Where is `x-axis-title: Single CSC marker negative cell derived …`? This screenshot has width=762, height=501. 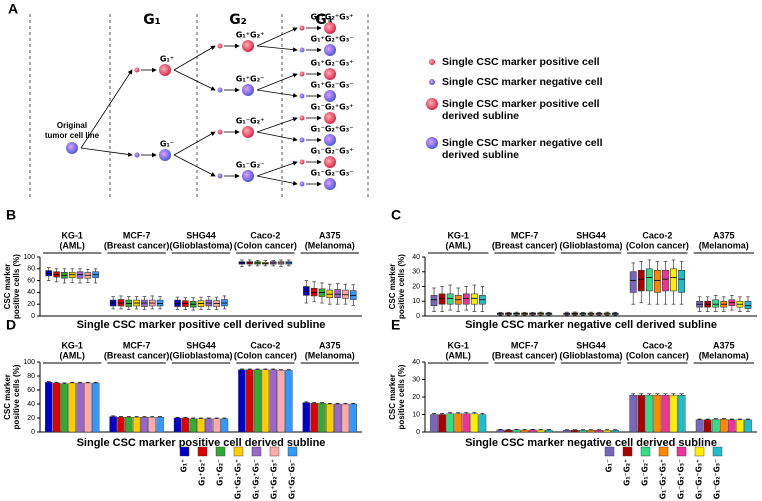 x-axis-title: Single CSC marker negative cell derived … is located at coordinates (591, 325).